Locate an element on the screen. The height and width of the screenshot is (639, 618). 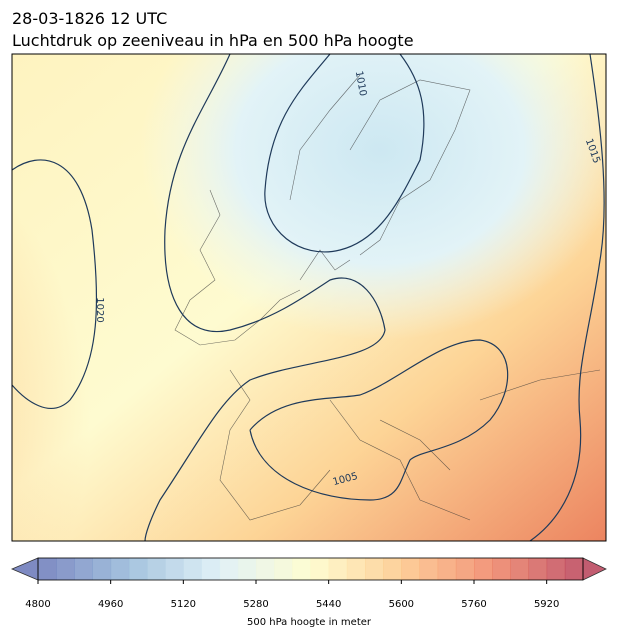
colorbar-tick-label: 5760 is located at coordinates (473, 604).